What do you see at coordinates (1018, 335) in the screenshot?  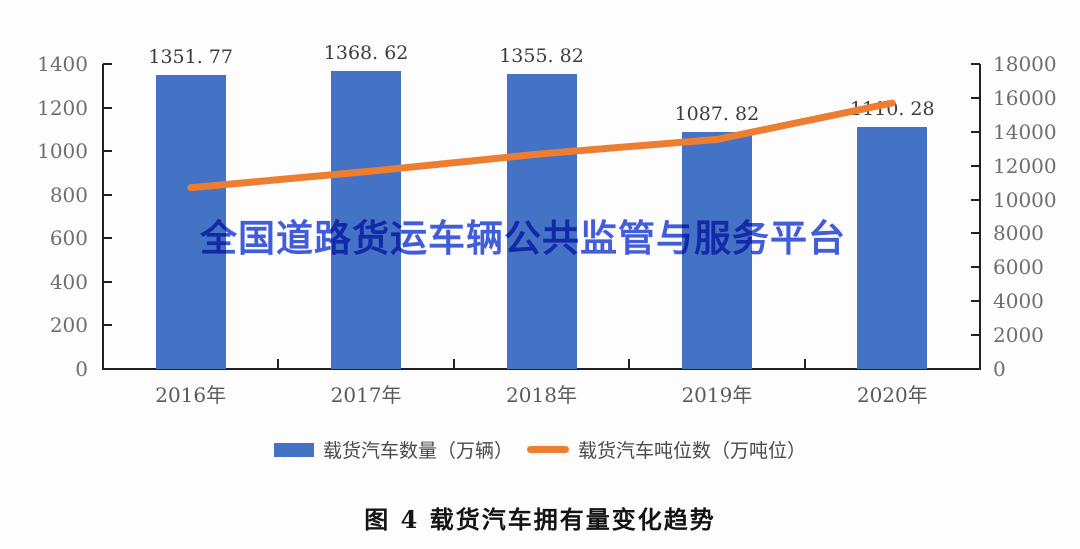 I see `right-axis-tick-label: 2000` at bounding box center [1018, 335].